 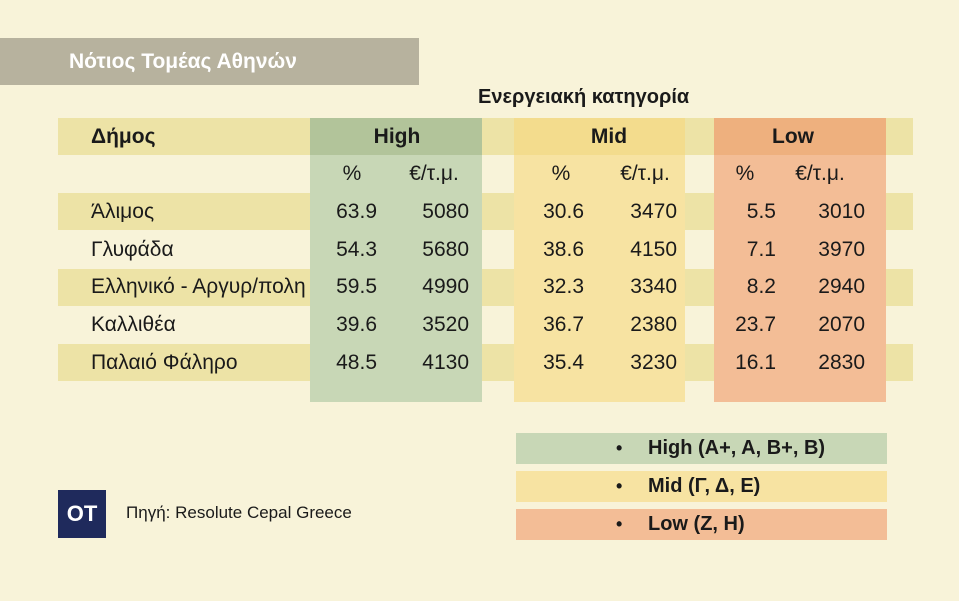 What do you see at coordinates (352, 174) in the screenshot?
I see `sub-header-high-percent: %` at bounding box center [352, 174].